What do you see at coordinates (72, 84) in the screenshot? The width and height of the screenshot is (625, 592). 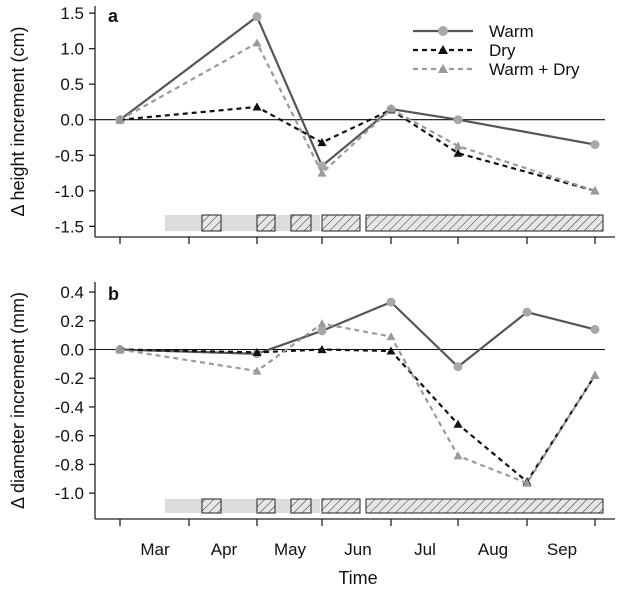 I see `y-tick-label: 0.5` at bounding box center [72, 84].